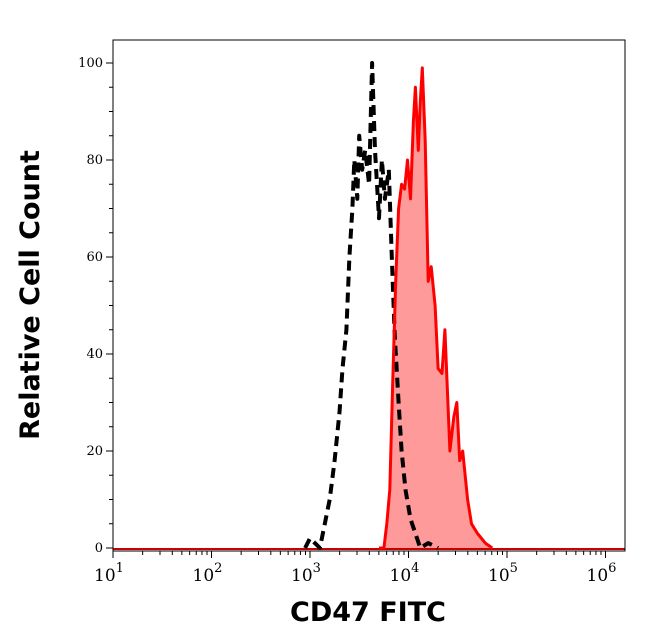 The image size is (646, 641). I want to click on x-tick-label: 10³, so click(306, 573).